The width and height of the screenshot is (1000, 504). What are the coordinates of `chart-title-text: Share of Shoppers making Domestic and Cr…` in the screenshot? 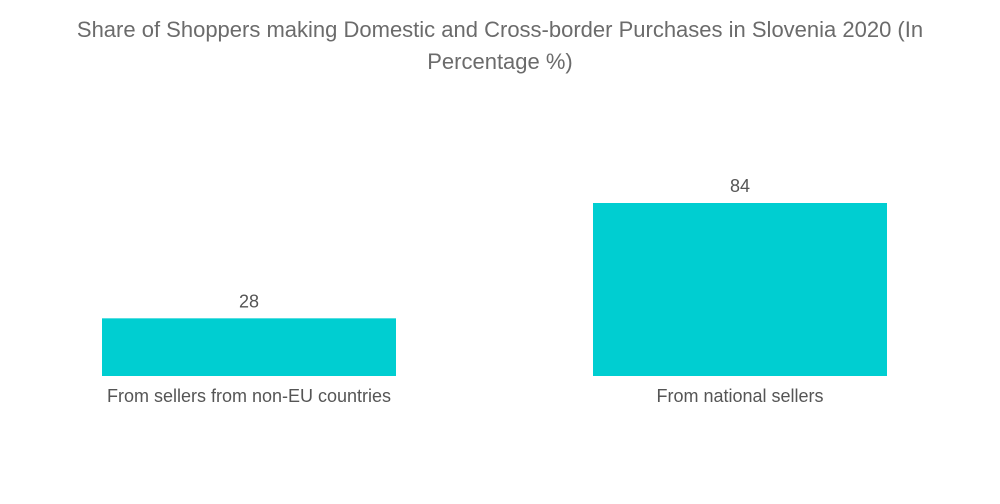 It's located at (500, 45).